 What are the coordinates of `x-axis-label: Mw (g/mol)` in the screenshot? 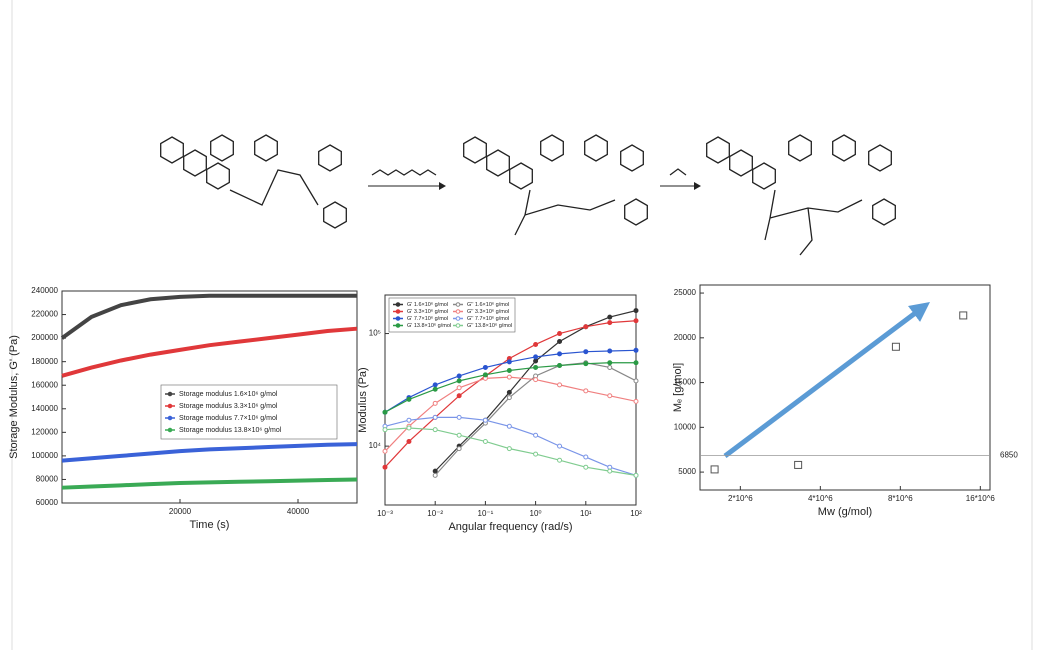 It's located at (845, 512).